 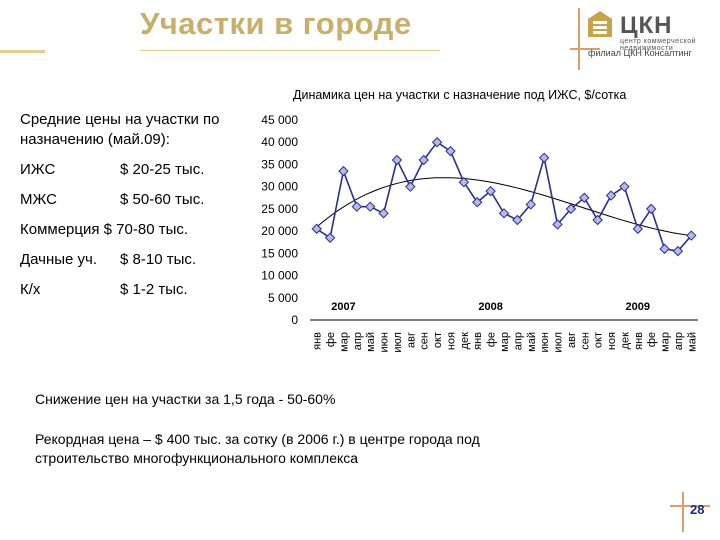 I want to click on price-value: $ 50-60 тыс., so click(x=162, y=199).